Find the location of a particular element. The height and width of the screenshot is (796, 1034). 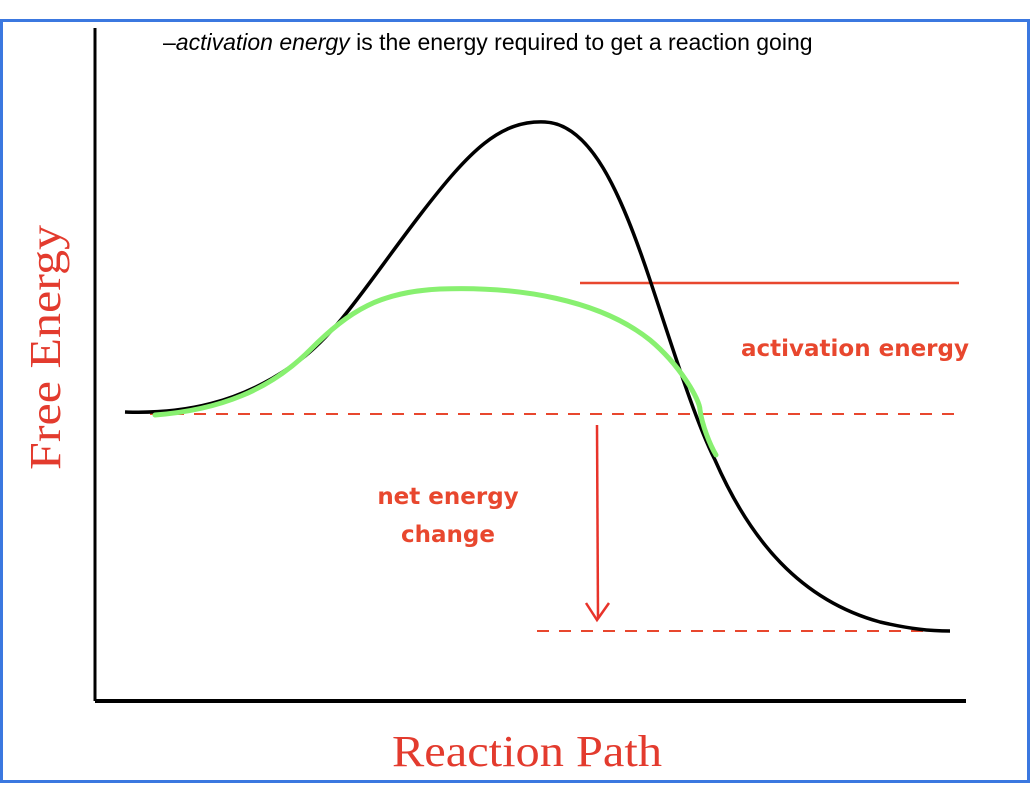

net-energy-label-line2: change is located at coordinates (448, 535).